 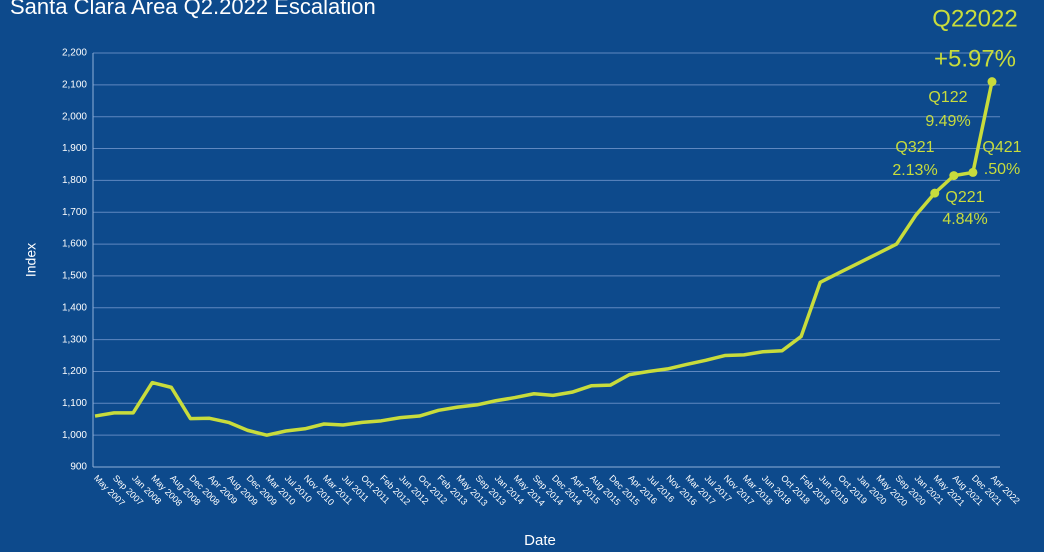 I want to click on annotation: 4.84%, so click(x=964, y=219).